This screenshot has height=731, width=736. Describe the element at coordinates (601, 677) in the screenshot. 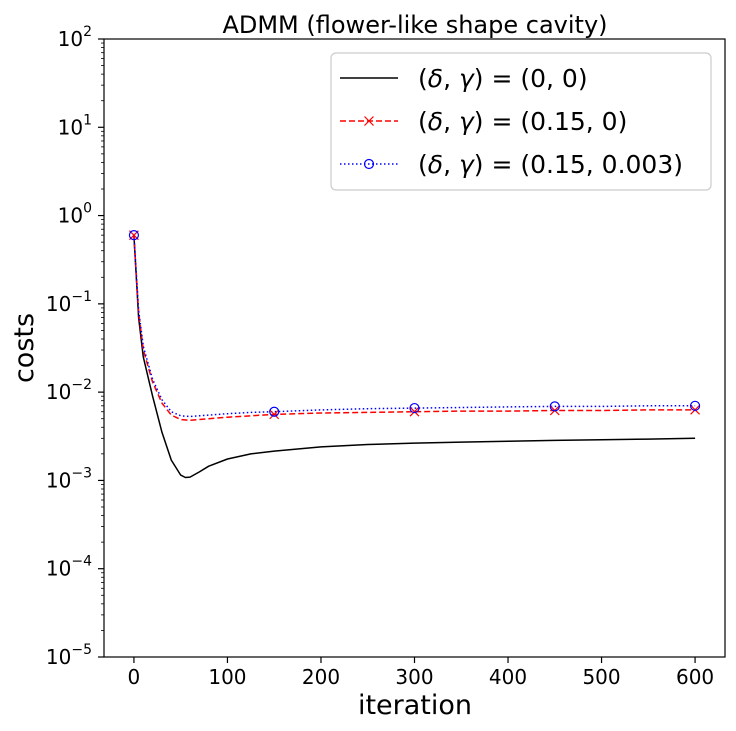

I see `x-tick-label: 500` at that location.